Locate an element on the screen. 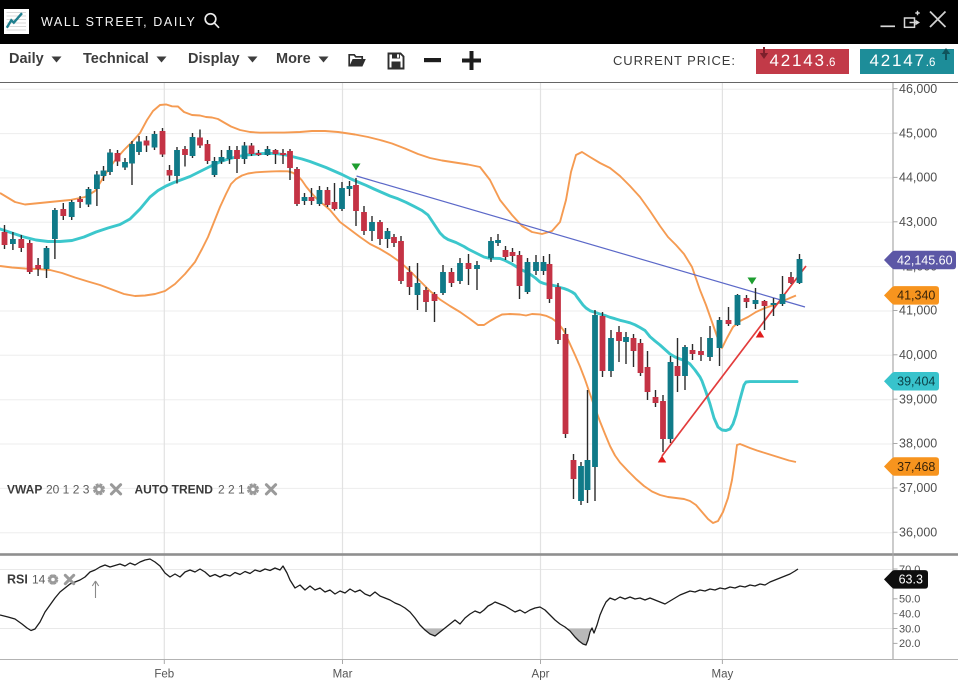 The image size is (958, 687). svg-text: 43,000 is located at coordinates (918, 222).